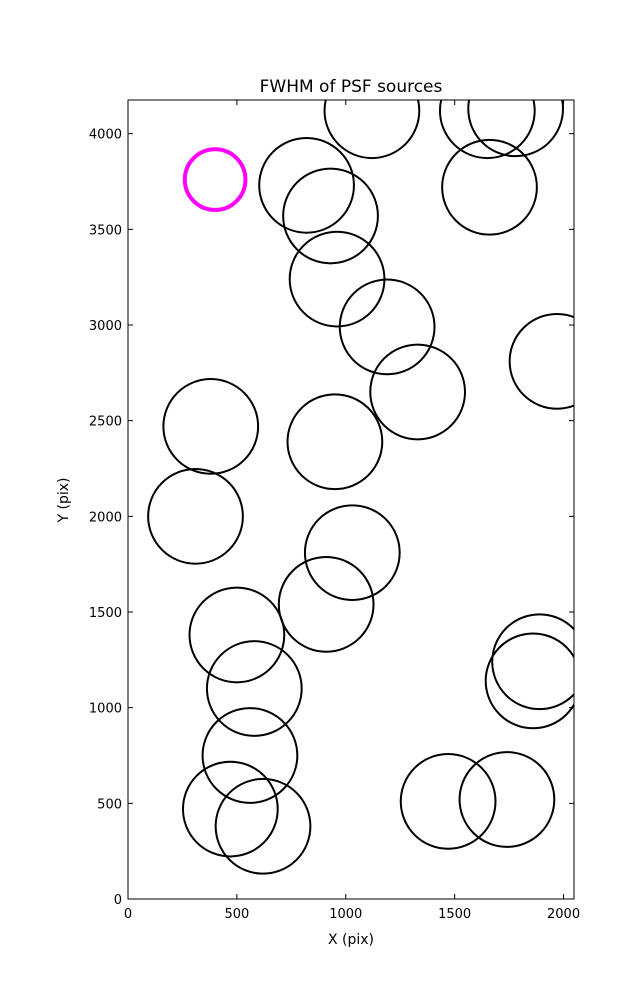  Describe the element at coordinates (454, 914) in the screenshot. I see `x-tick-label: 1500` at that location.